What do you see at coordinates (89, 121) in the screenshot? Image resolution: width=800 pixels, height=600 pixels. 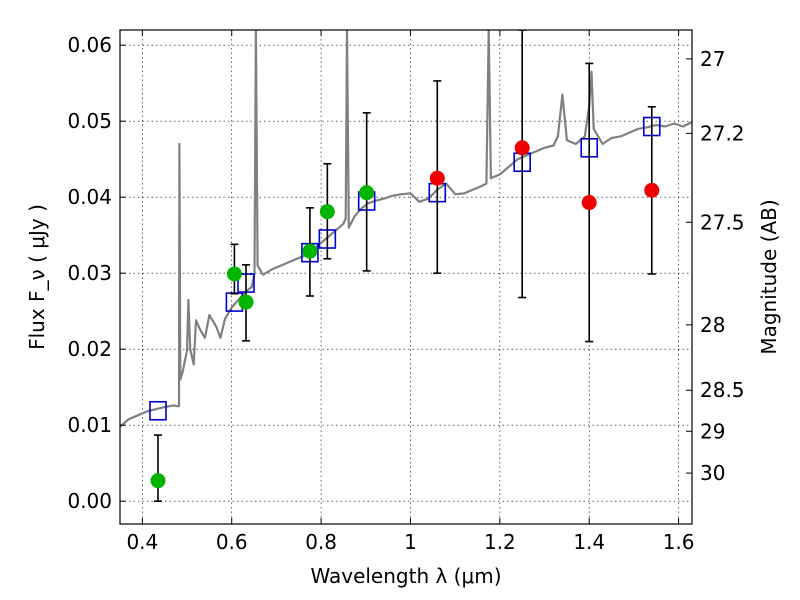 I see `y-tick-label: 0.05` at bounding box center [89, 121].